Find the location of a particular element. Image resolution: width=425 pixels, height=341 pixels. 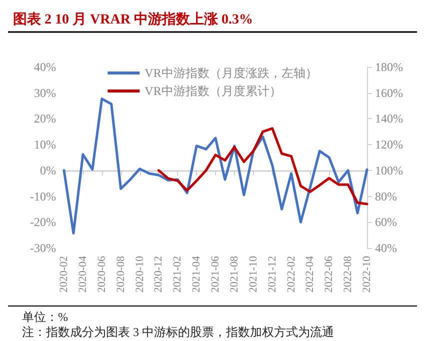

x-tick-label: 2022-06 is located at coordinates (329, 274).